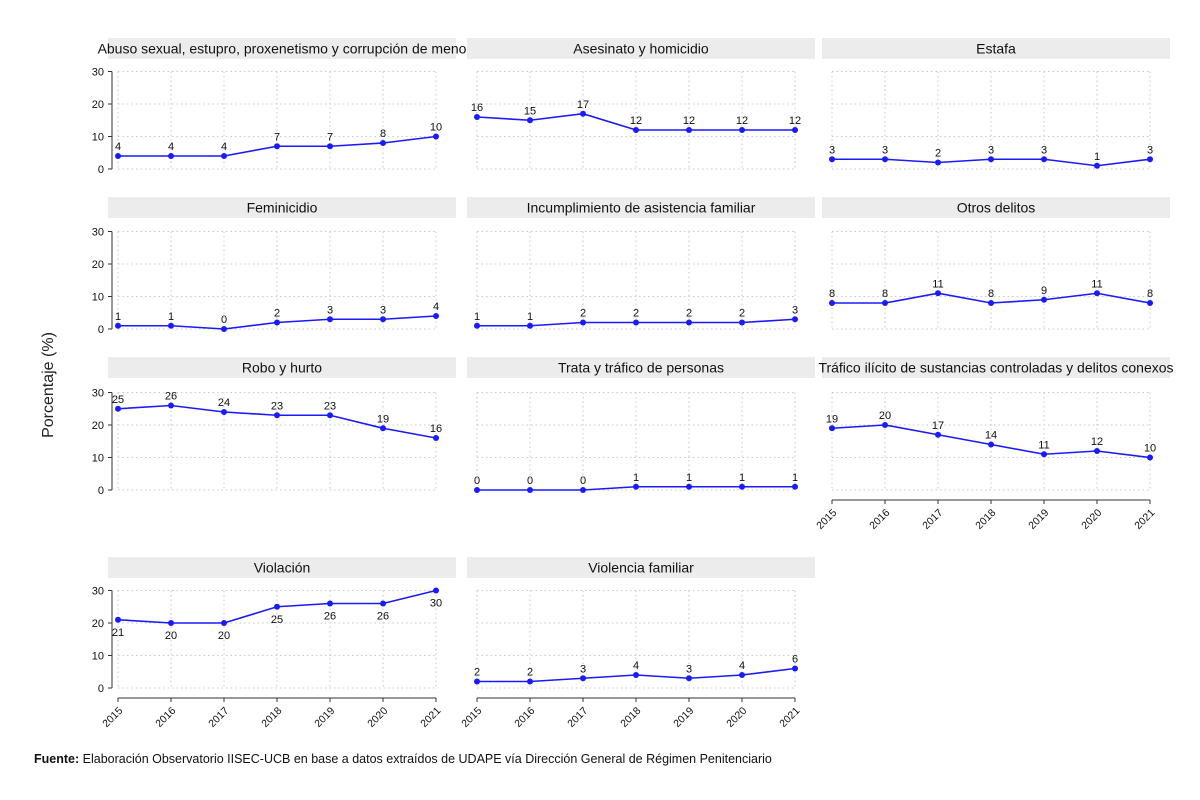 The image size is (1200, 800). Describe the element at coordinates (1038, 519) in the screenshot. I see `x-tick-label: 2019` at that location.